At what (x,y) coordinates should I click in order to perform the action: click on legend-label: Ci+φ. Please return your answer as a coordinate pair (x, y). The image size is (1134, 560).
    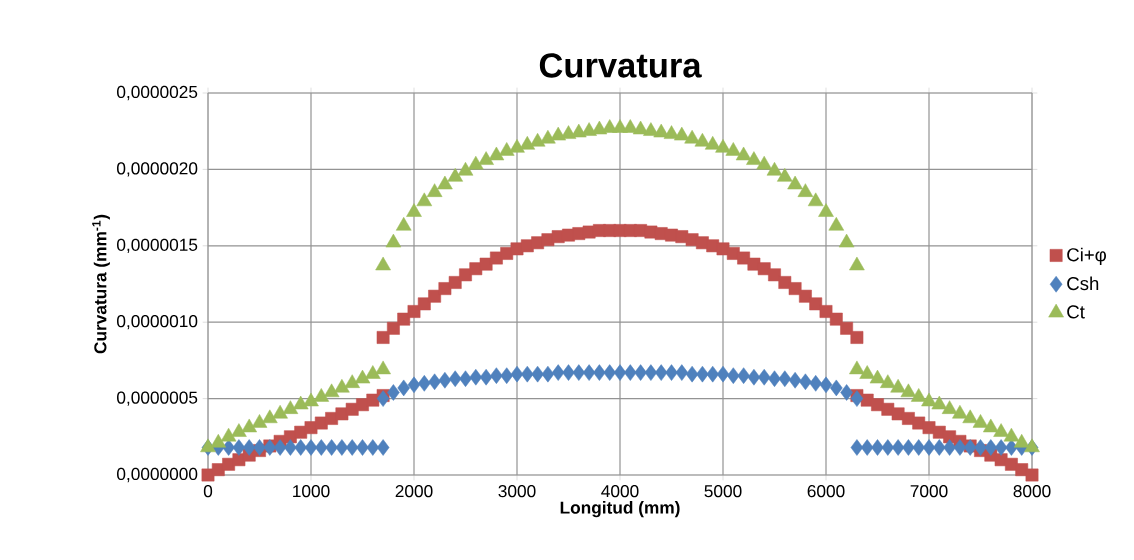
    Looking at the image, I should click on (1086, 256).